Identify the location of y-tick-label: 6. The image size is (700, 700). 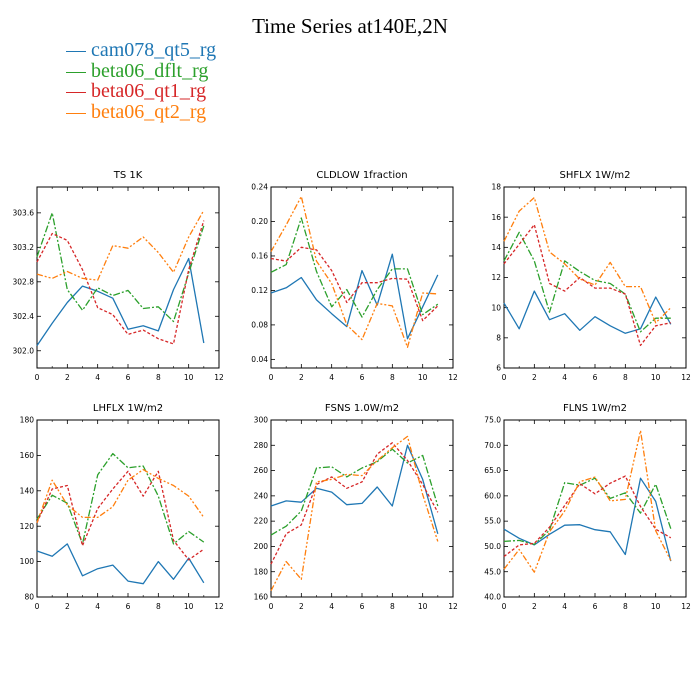
(498, 368).